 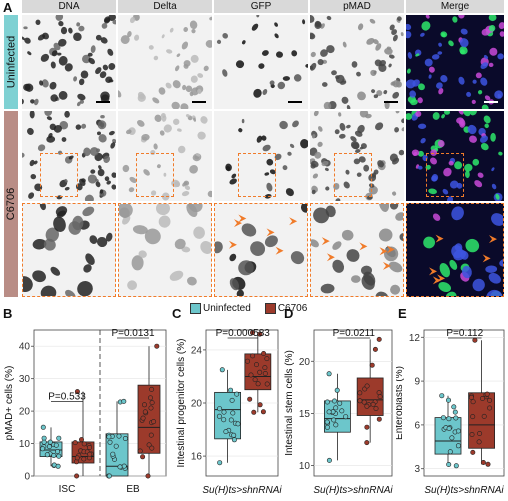 I want to click on y-tick-label: 24, so click(x=197, y=350).